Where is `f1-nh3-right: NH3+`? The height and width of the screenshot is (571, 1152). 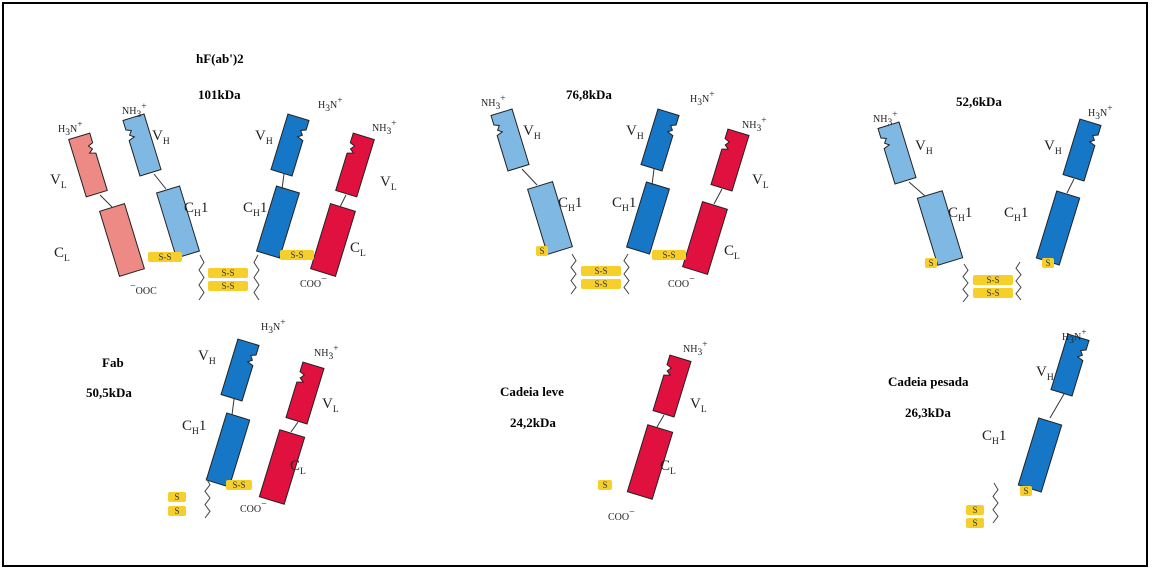
f1-nh3-right: NH3+ is located at coordinates (384, 128).